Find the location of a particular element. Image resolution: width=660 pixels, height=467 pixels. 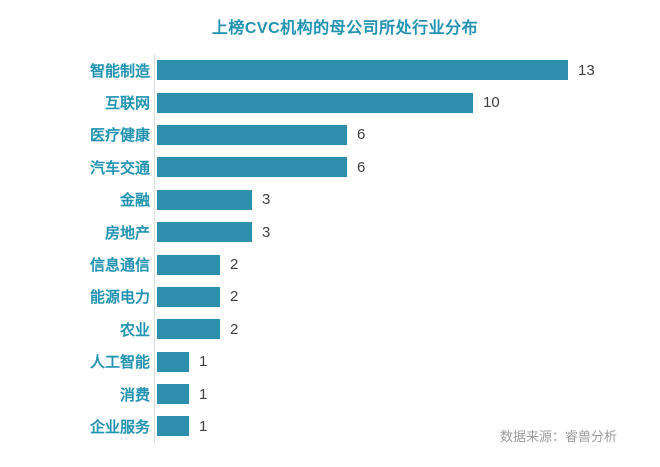

category-label: 人工智能 is located at coordinates (119, 363).